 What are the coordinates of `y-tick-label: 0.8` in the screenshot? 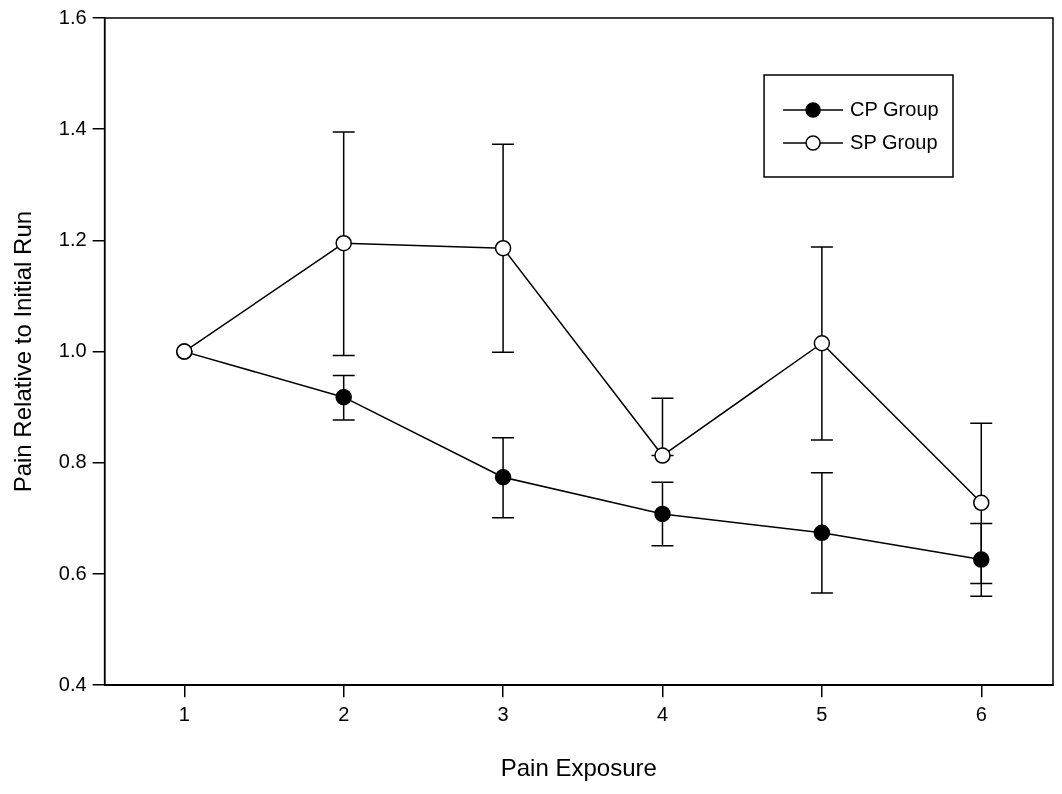 It's located at (72, 461).